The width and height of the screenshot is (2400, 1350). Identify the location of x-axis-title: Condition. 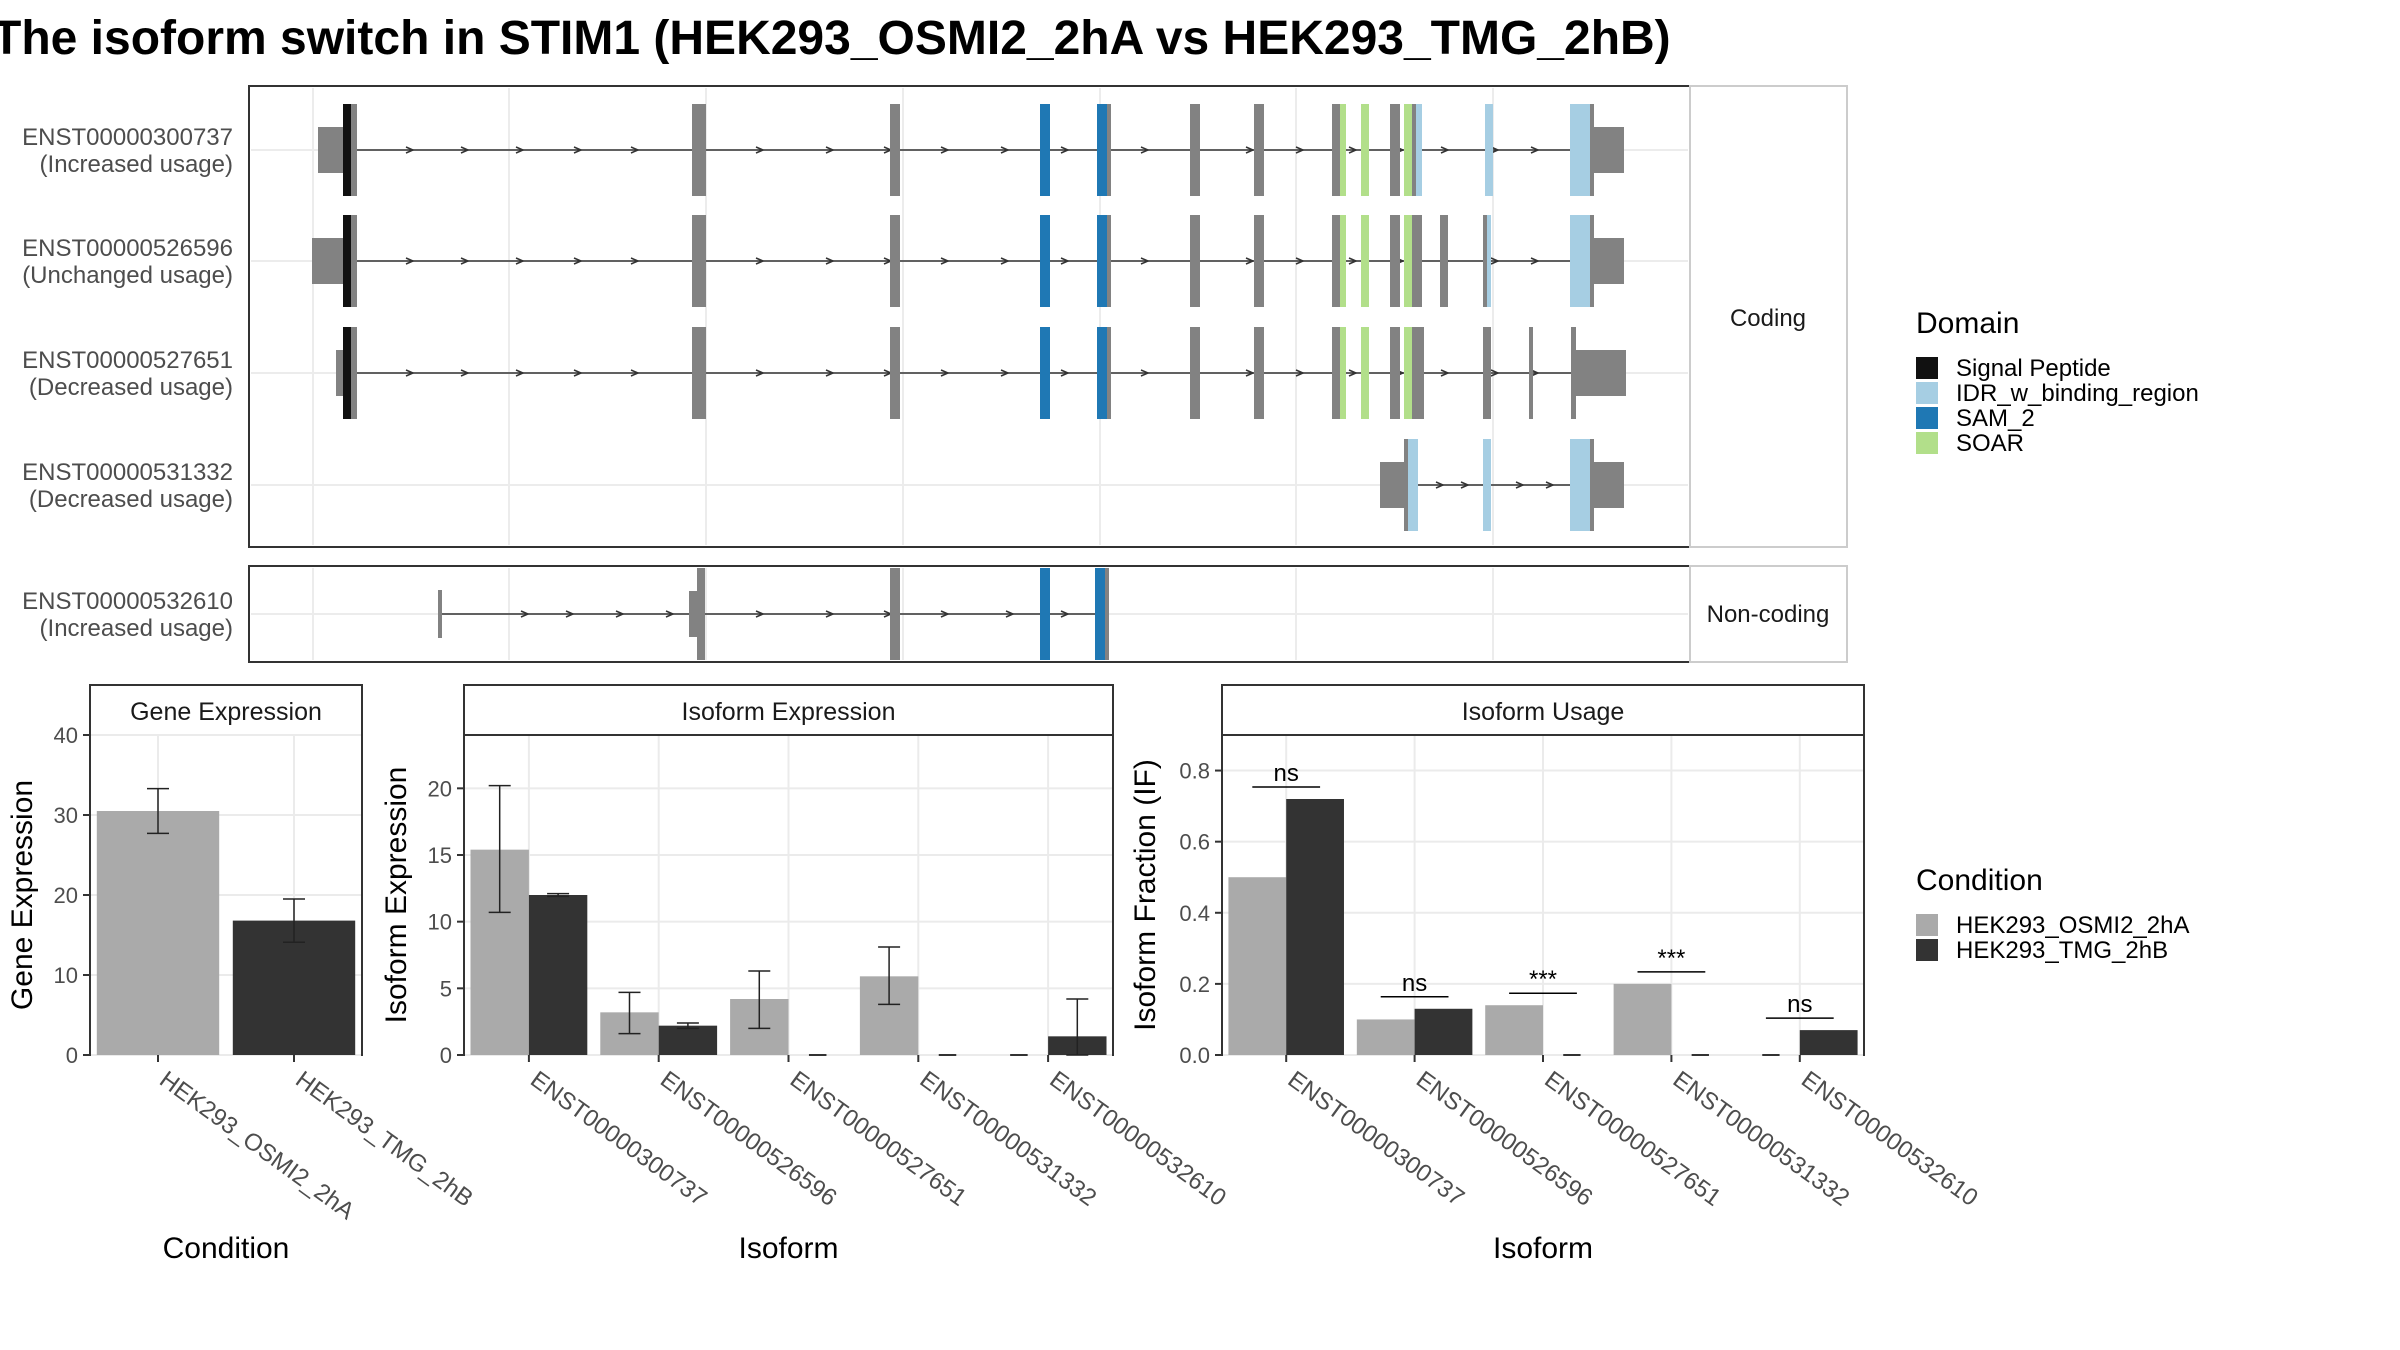
(226, 1248).